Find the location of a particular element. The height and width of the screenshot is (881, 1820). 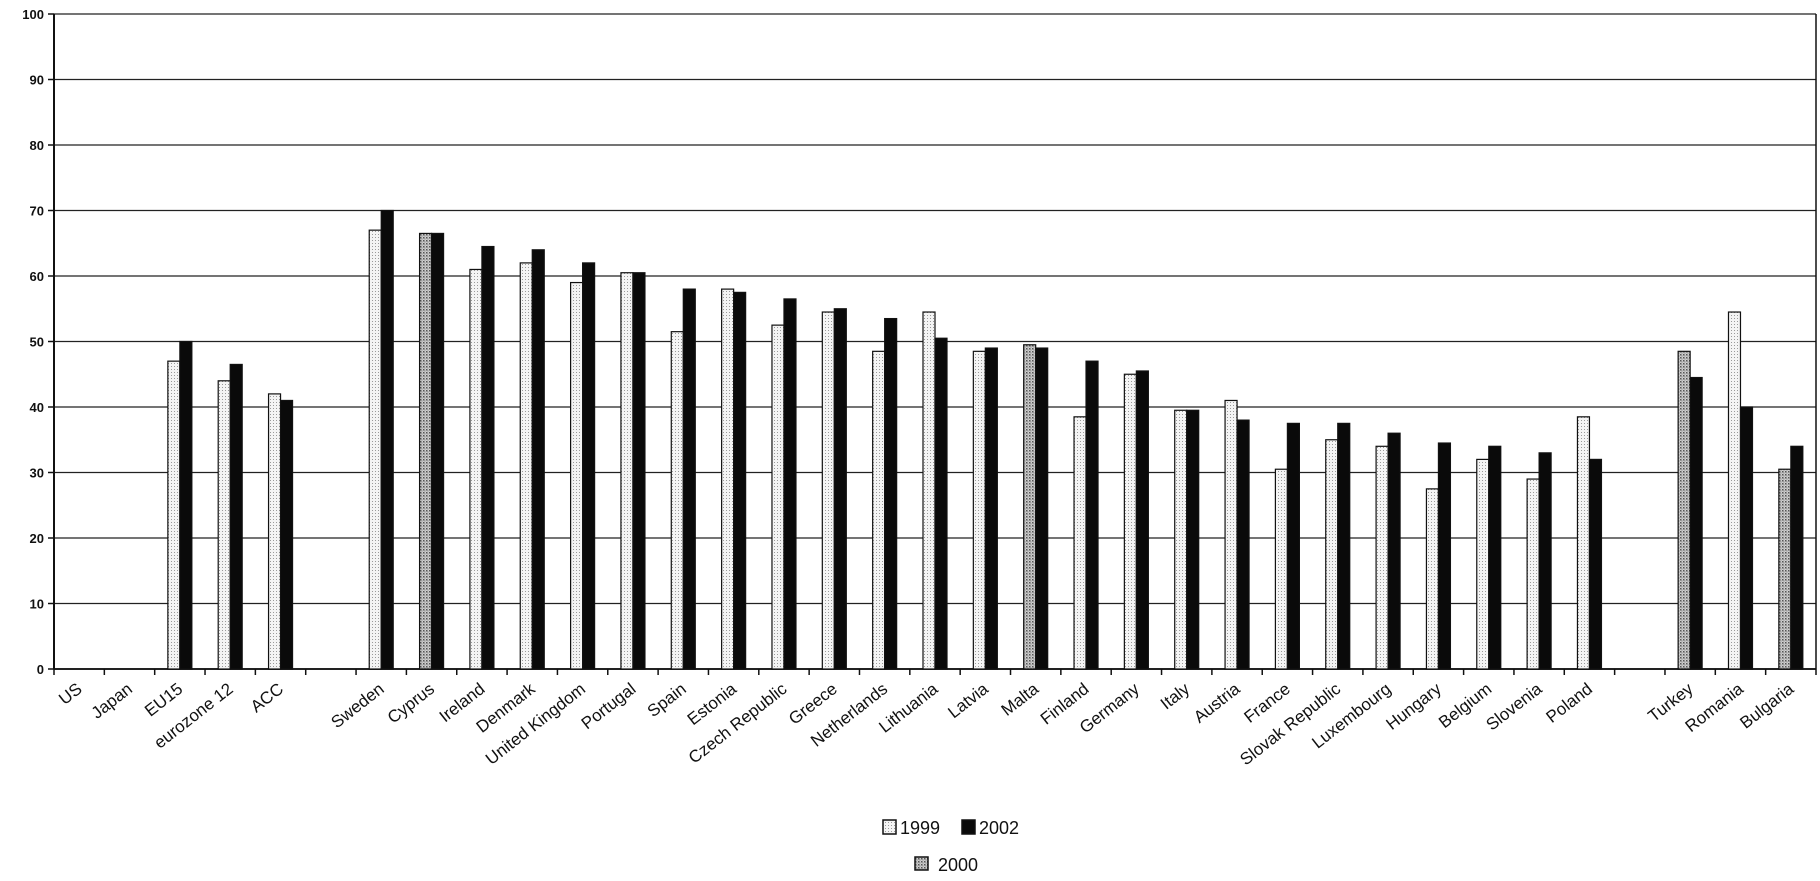

bar-2002-turkey is located at coordinates (1696, 523).